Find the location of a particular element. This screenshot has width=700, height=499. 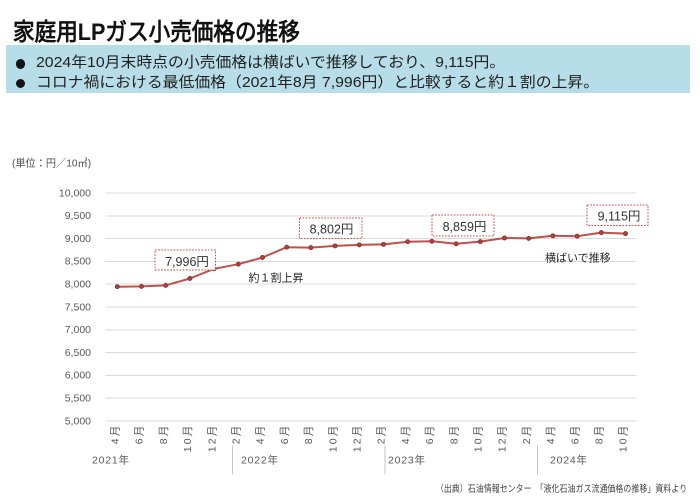

svg-text: 10,000 is located at coordinates (75, 193).